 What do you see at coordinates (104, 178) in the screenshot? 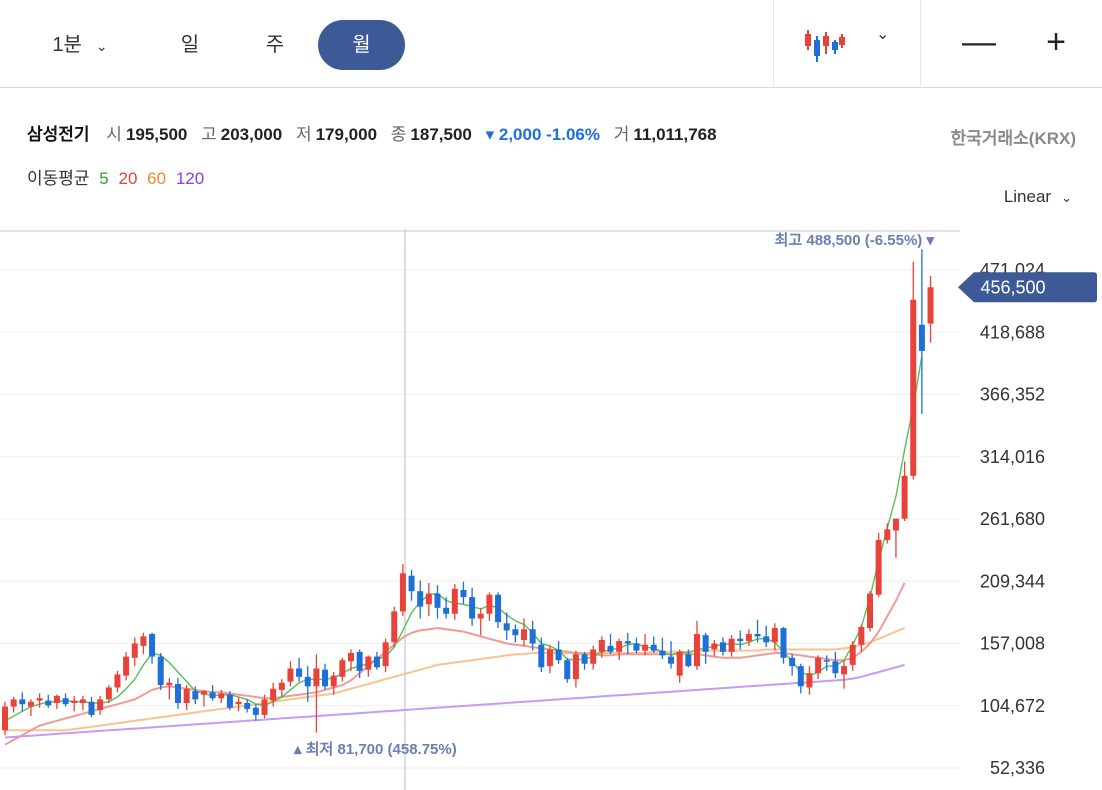
I see `ma-legend-5: 5` at bounding box center [104, 178].